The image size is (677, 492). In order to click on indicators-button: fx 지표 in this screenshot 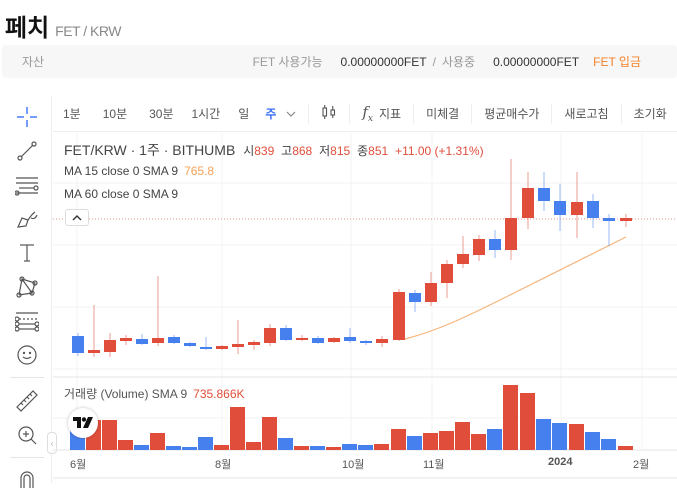, I will do `click(381, 113)`.